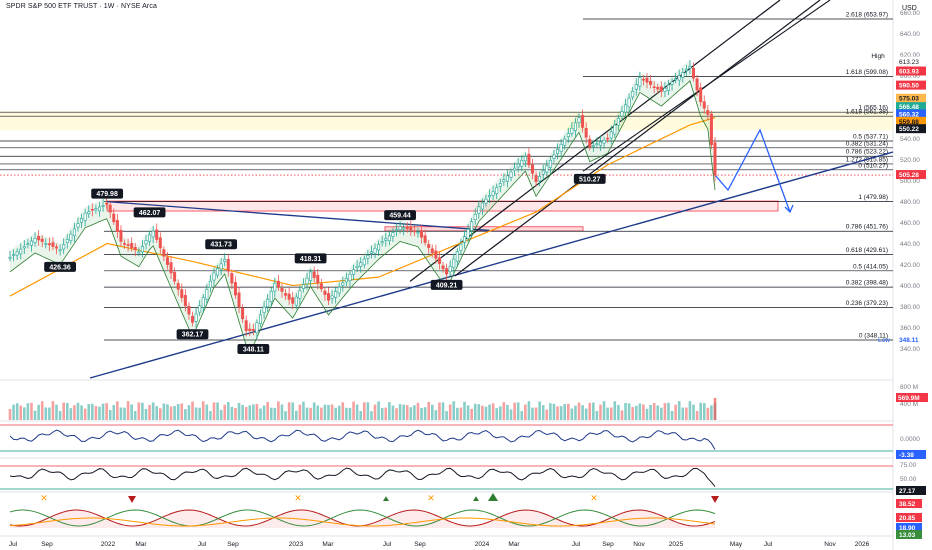 The width and height of the screenshot is (932, 550). Describe the element at coordinates (328, 544) in the screenshot. I see `time-axis-tick: Mar` at that location.